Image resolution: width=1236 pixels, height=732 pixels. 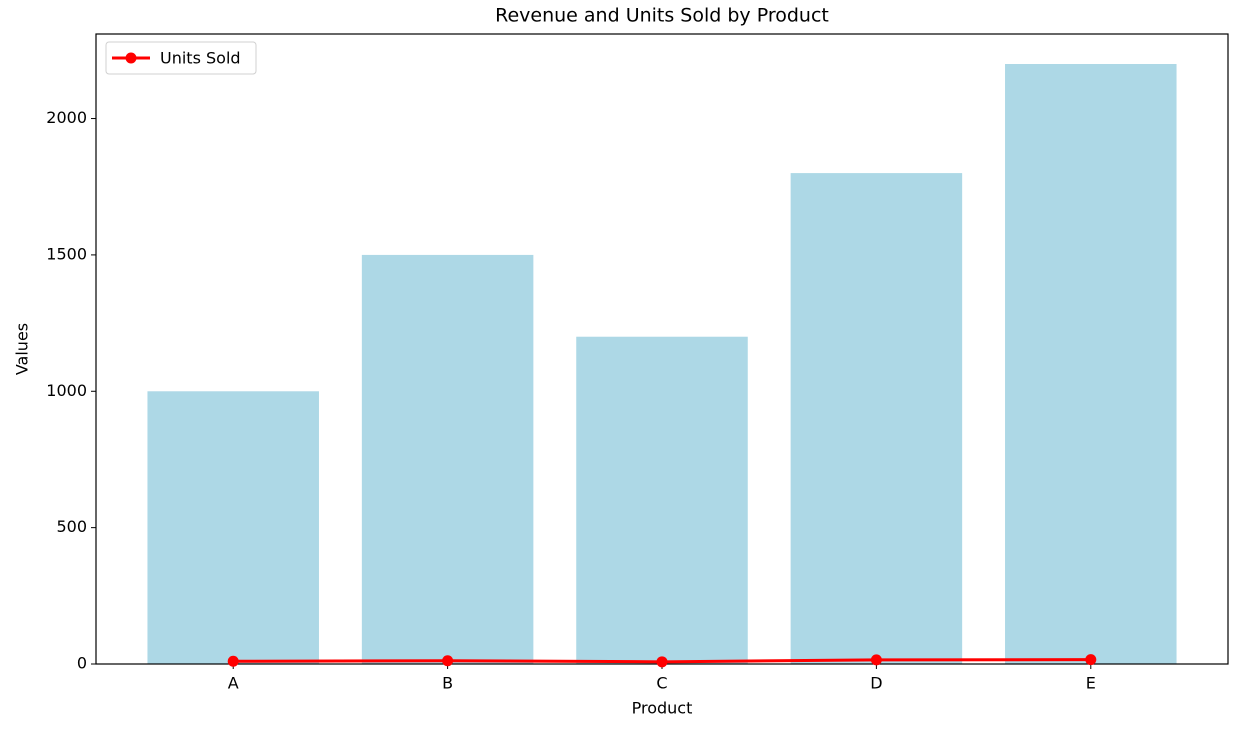 I want to click on y-tick-label: 500, so click(x=71, y=526).